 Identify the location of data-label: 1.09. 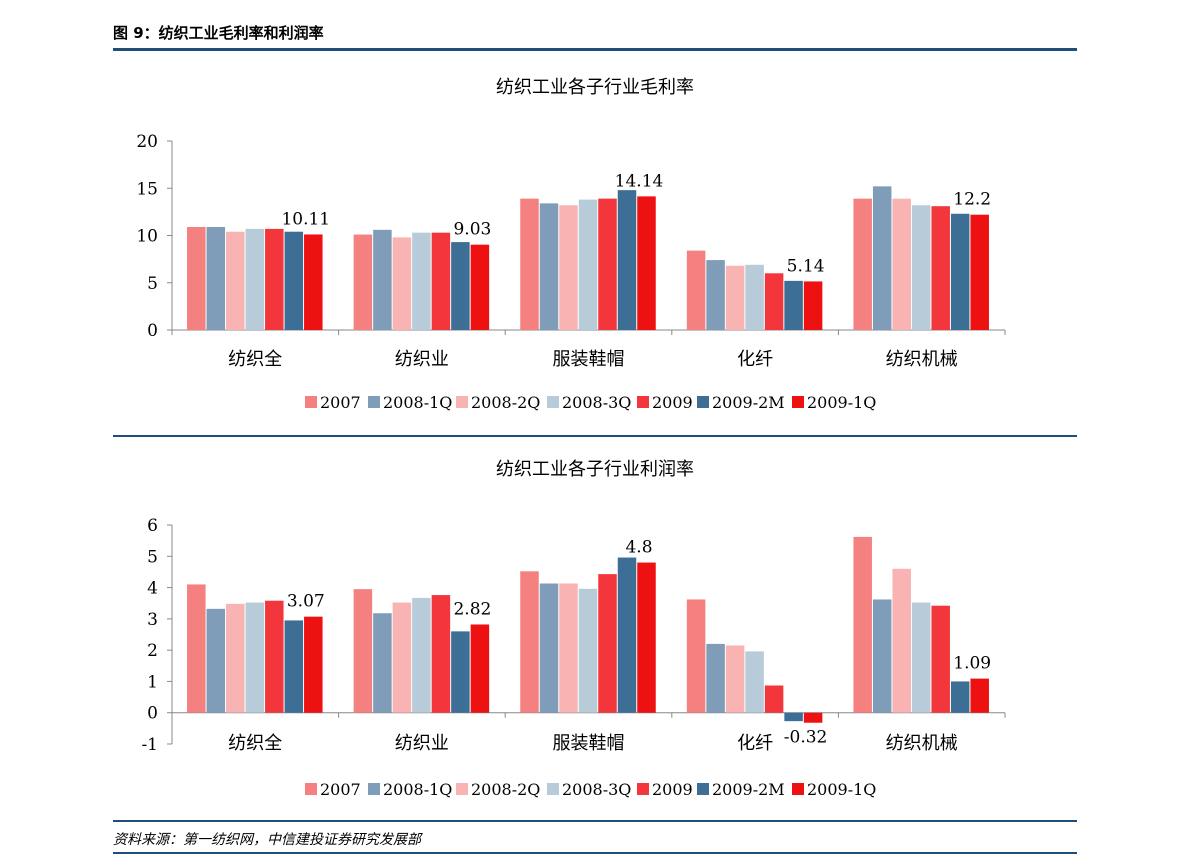
(972, 664).